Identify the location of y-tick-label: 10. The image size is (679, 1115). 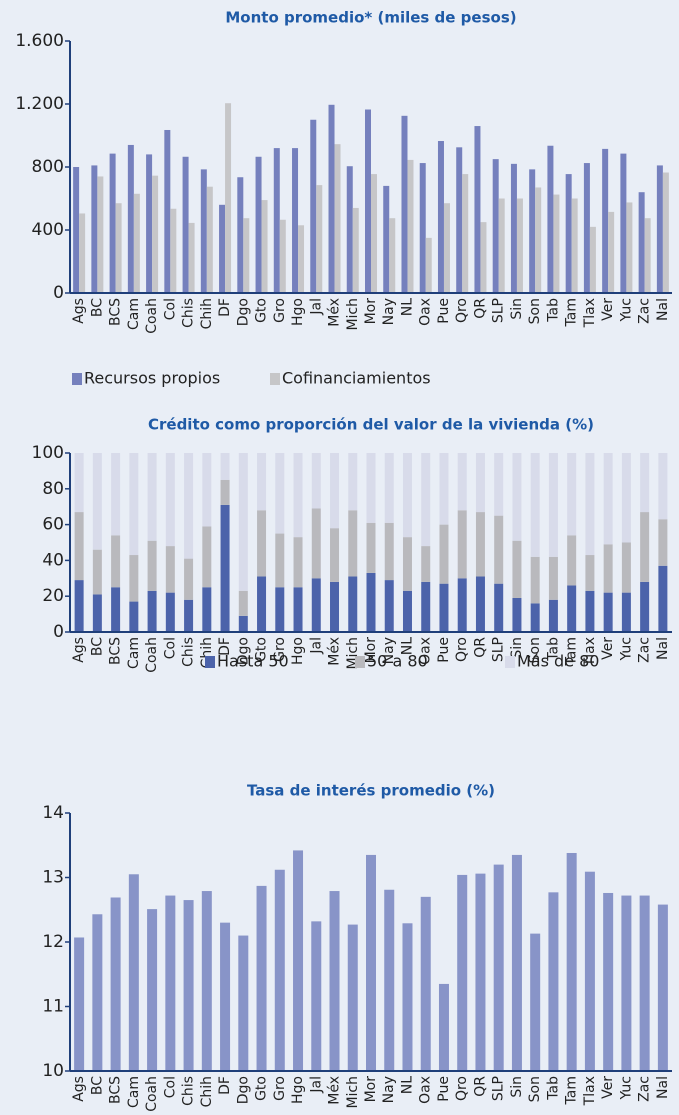
(53, 1071).